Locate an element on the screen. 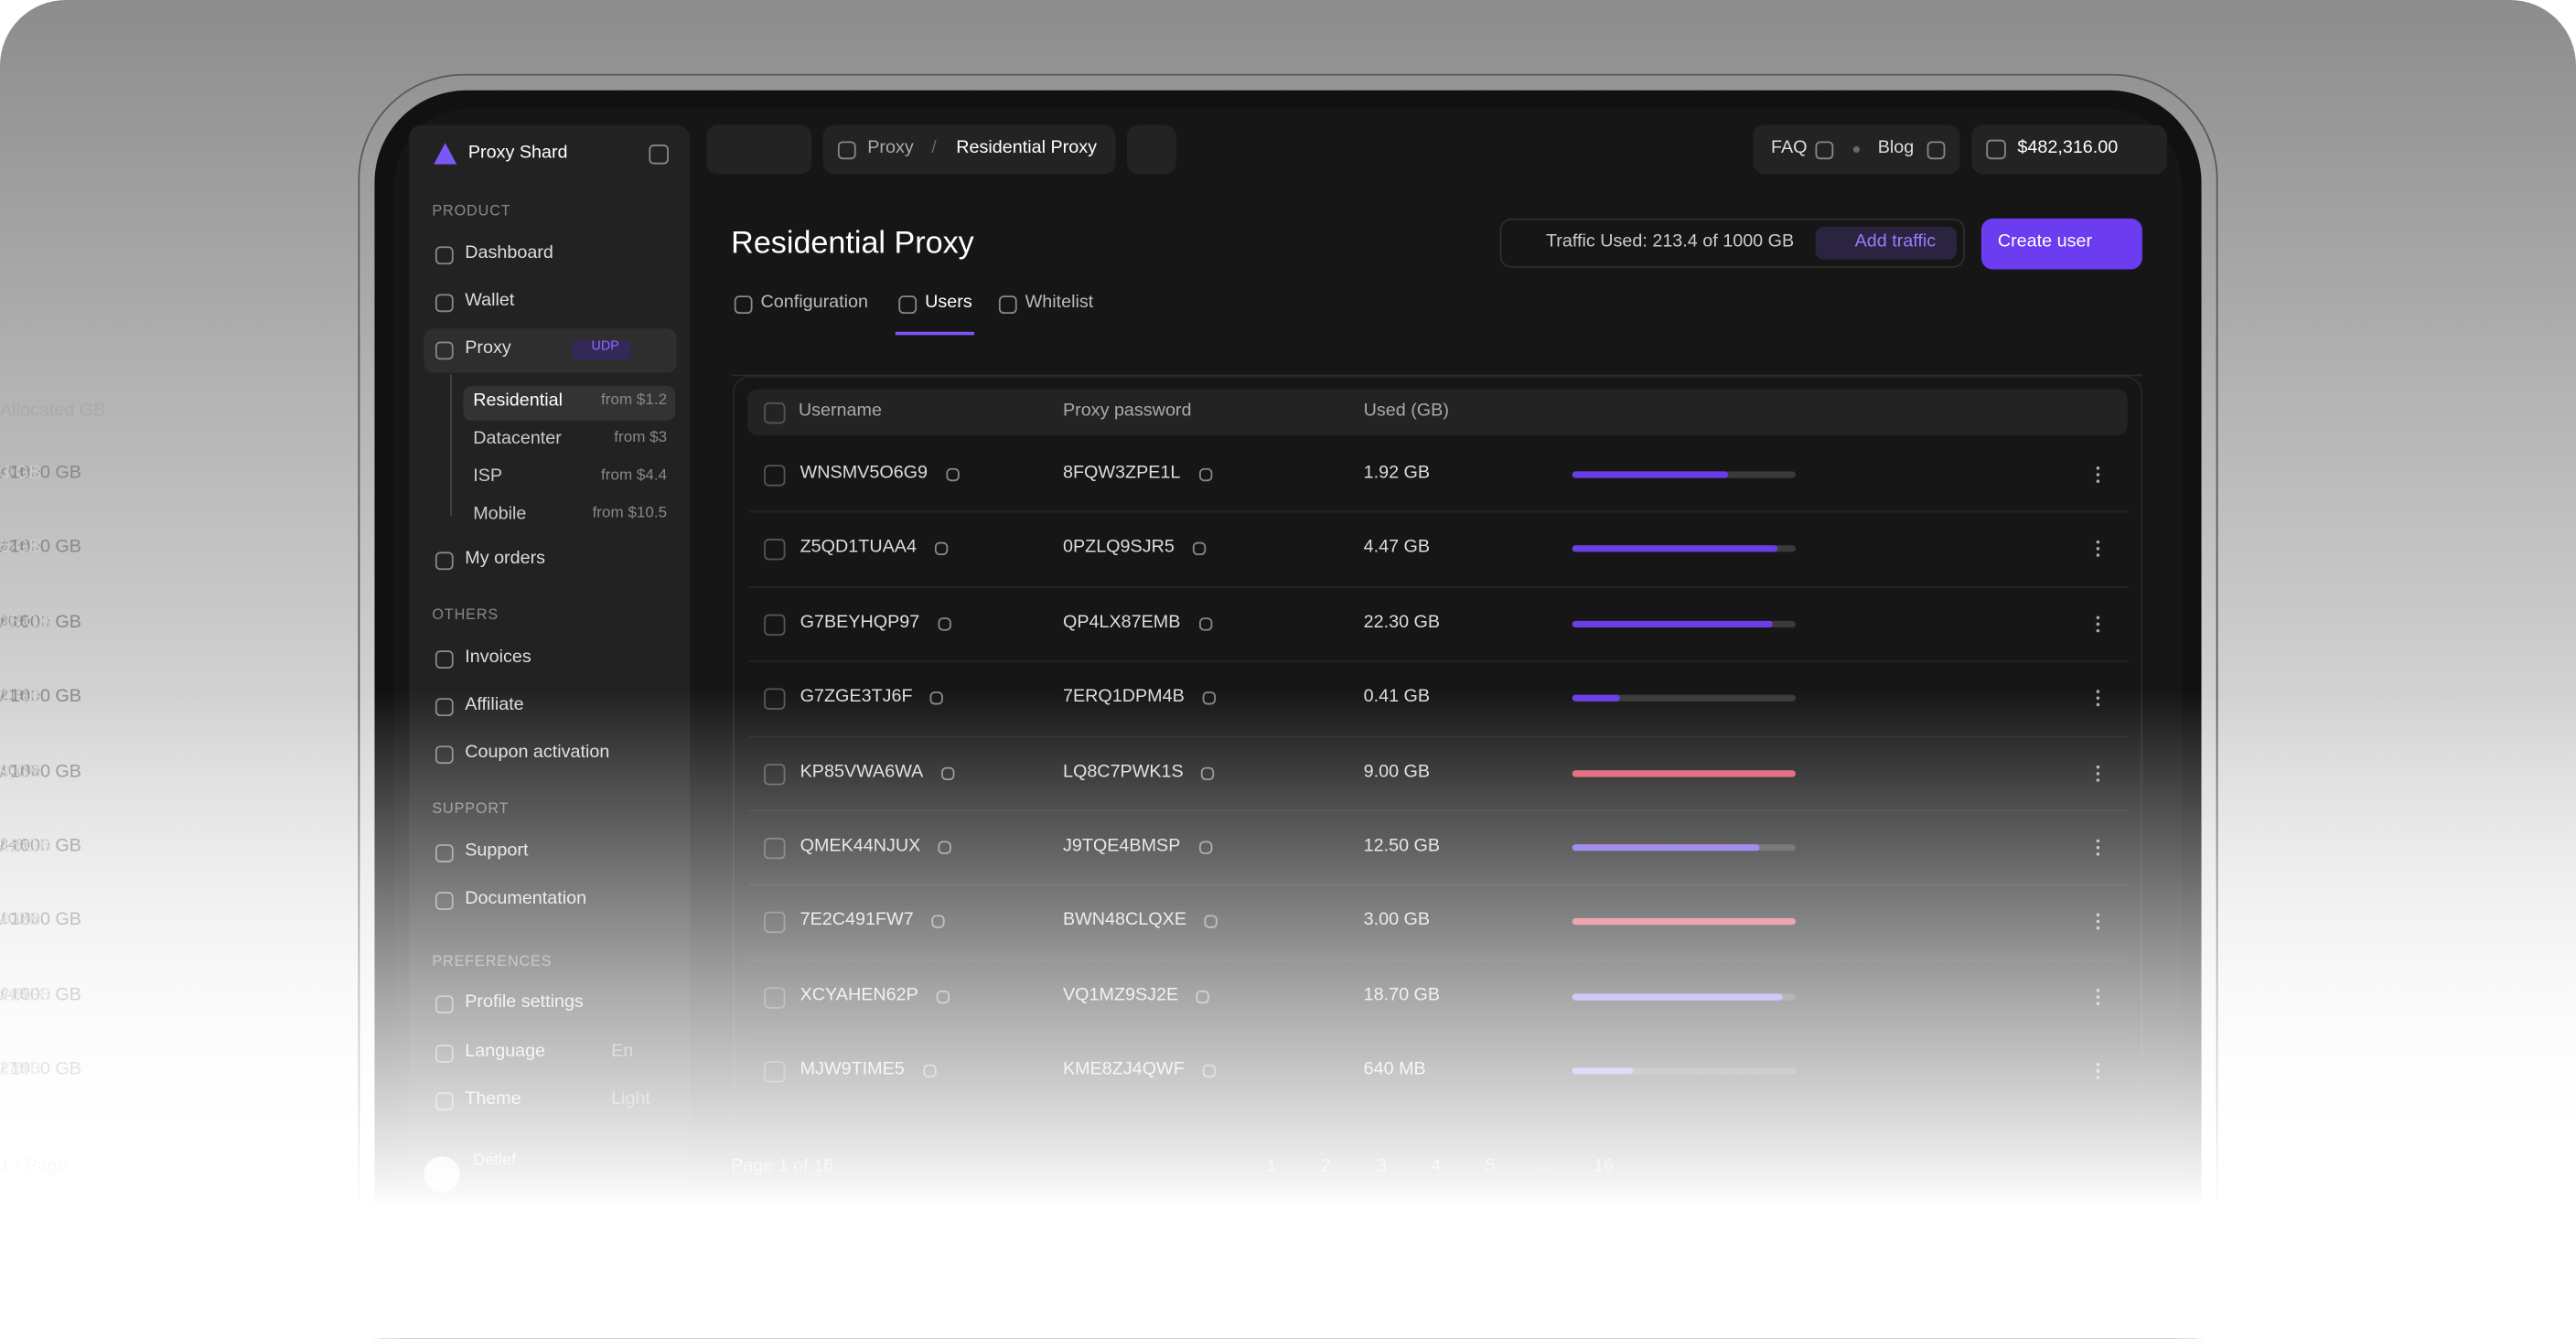  traffic-used: Traffic Used: 213.4 of 1000 GB is located at coordinates (1670, 242).